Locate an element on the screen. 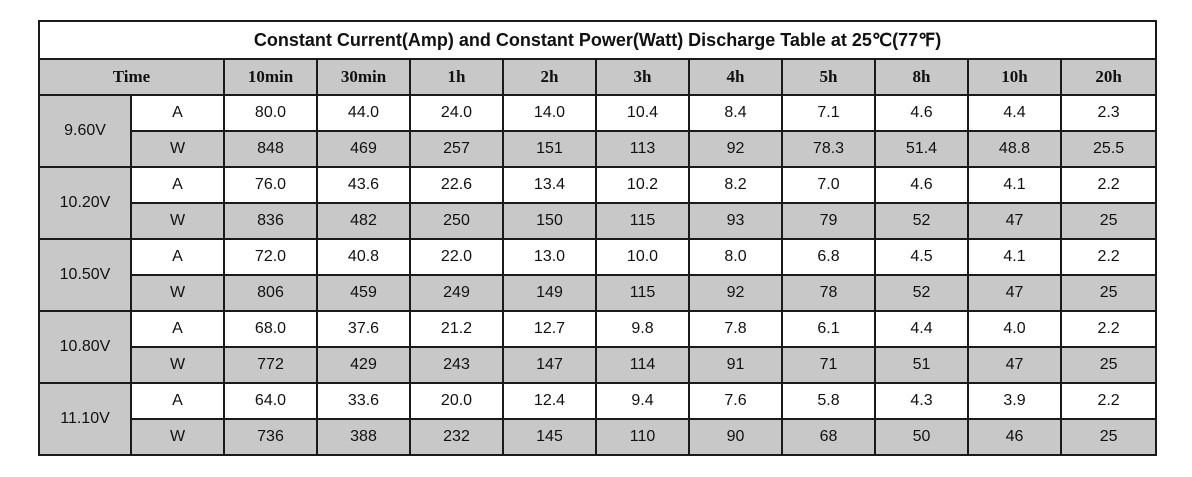  voltage-cell: 11.10V is located at coordinates (85, 419).